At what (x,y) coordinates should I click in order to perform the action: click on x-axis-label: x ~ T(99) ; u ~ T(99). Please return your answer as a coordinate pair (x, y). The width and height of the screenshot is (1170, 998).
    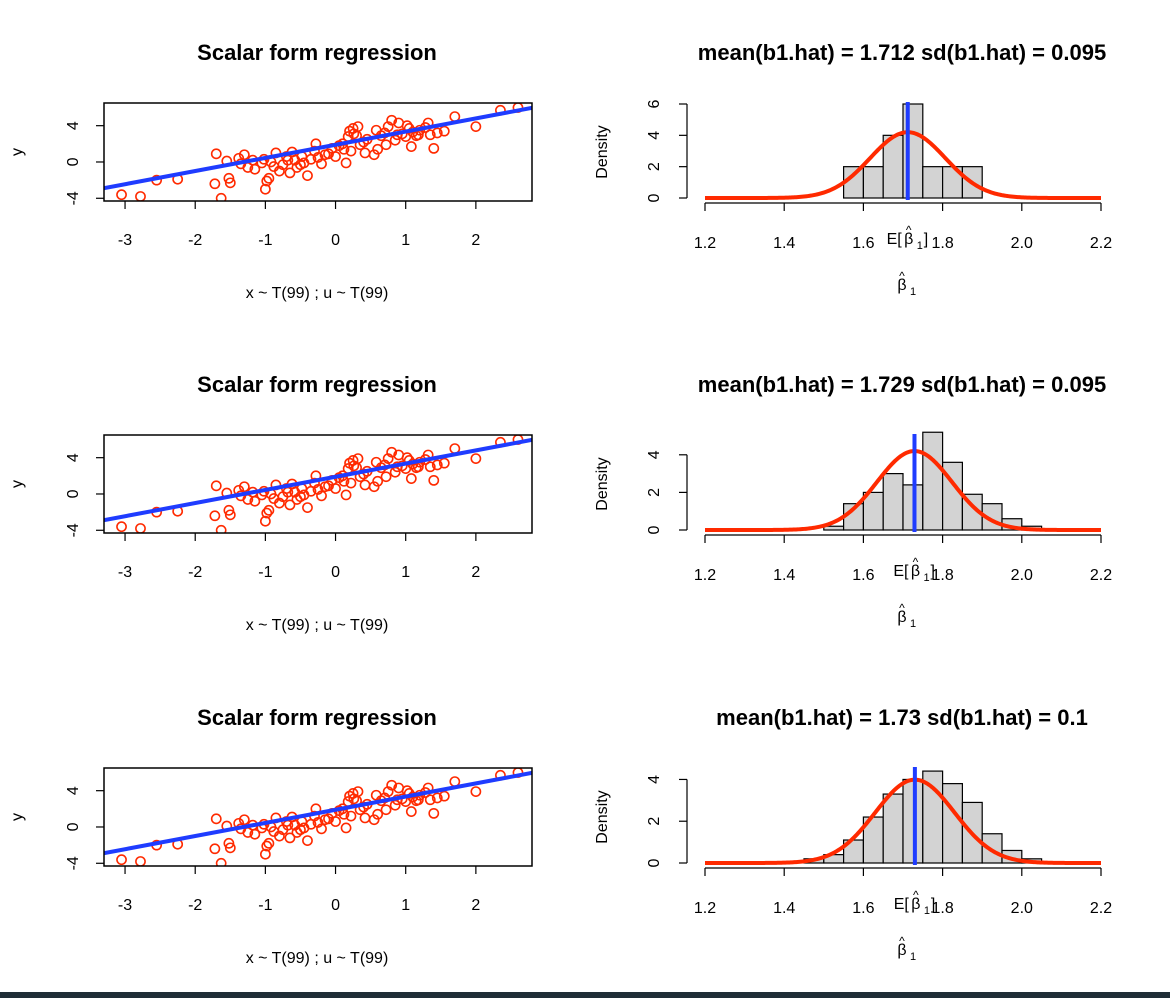
    Looking at the image, I should click on (317, 625).